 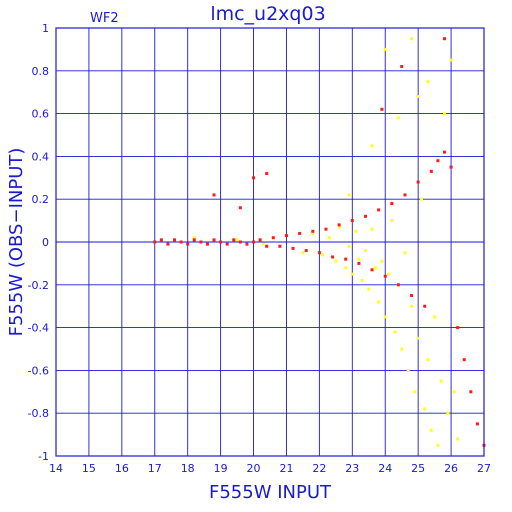 What do you see at coordinates (104, 18) in the screenshot?
I see `chart-subtitle: WF2` at bounding box center [104, 18].